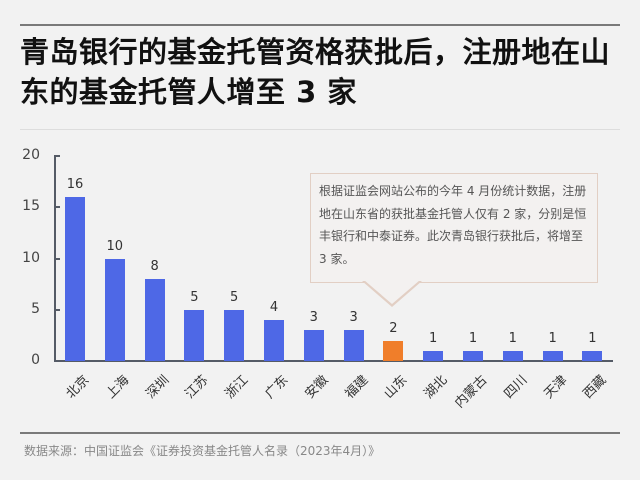  What do you see at coordinates (202, 451) in the screenshot?
I see `data-source: 数据来源：中国证监会《证券投资基金托管人名录（2023年4月）》` at bounding box center [202, 451].